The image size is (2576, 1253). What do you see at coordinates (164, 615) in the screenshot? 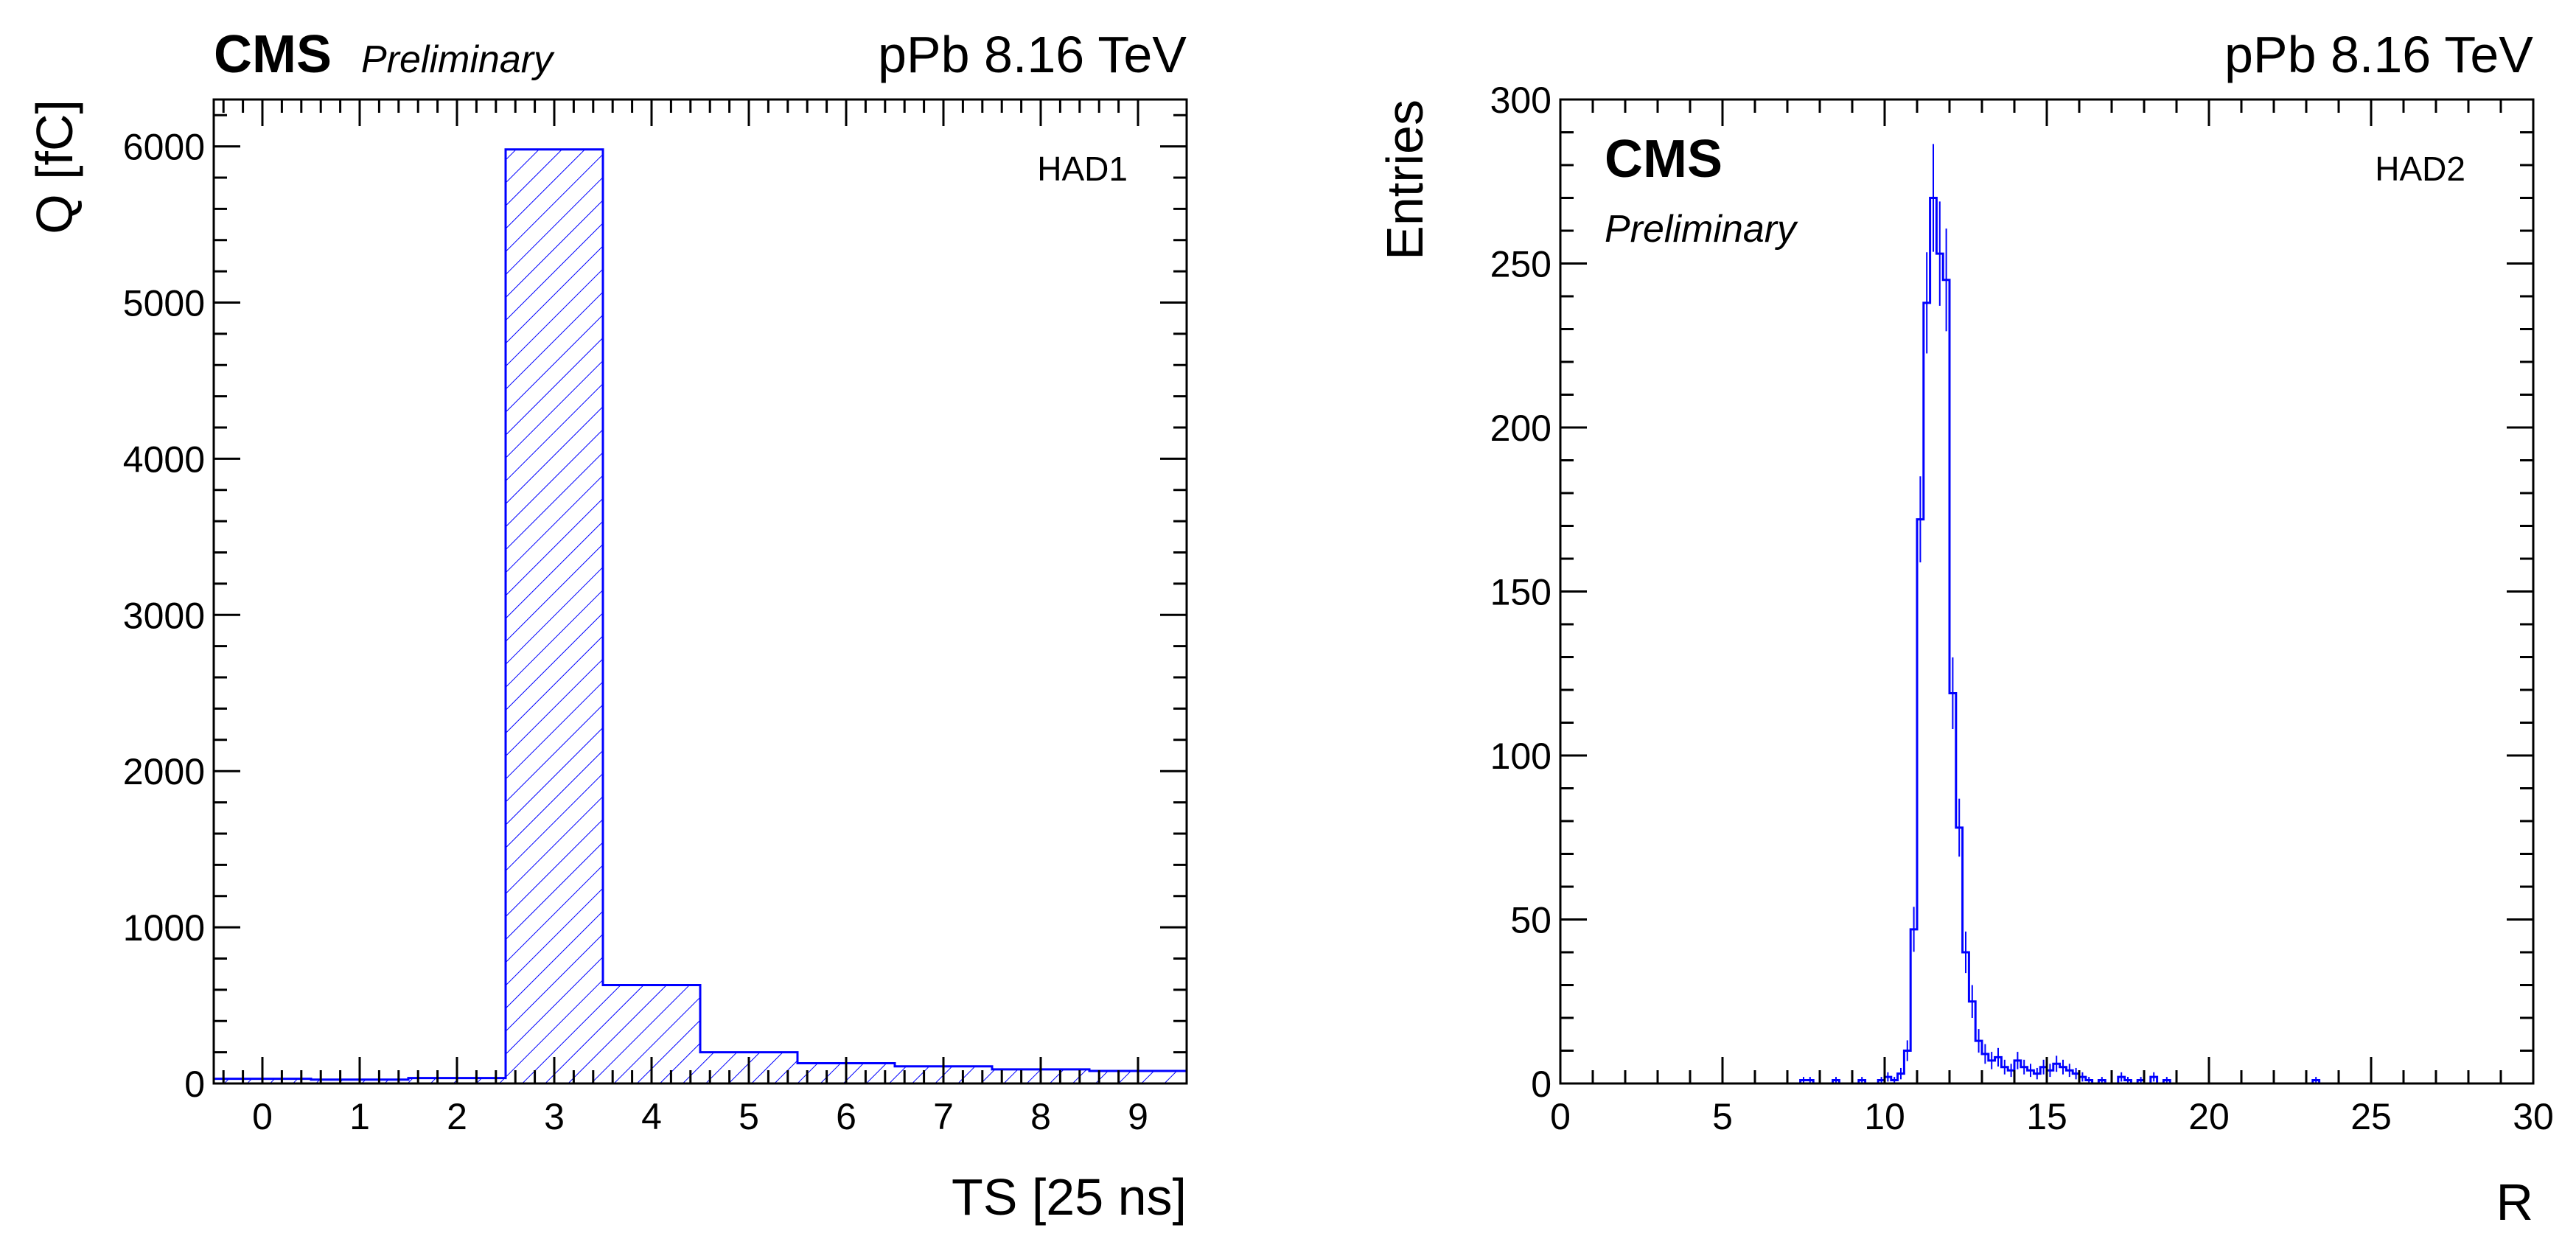
I see `left-y-tick-label: 3000` at bounding box center [164, 615].